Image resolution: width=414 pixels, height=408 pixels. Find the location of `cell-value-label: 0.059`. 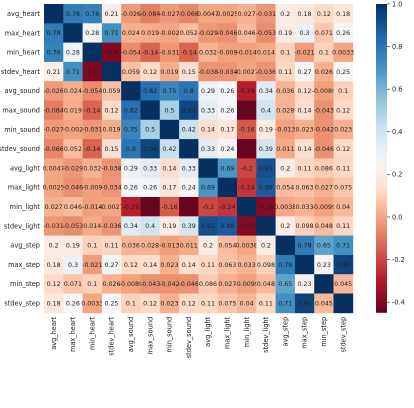

cell-value-label: 0.059 is located at coordinates (131, 72).